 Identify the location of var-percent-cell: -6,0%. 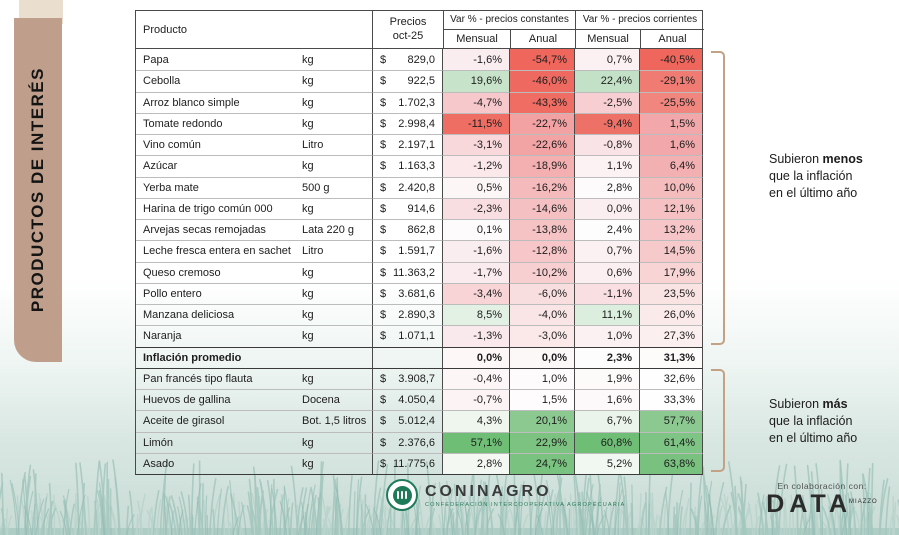
(542, 293).